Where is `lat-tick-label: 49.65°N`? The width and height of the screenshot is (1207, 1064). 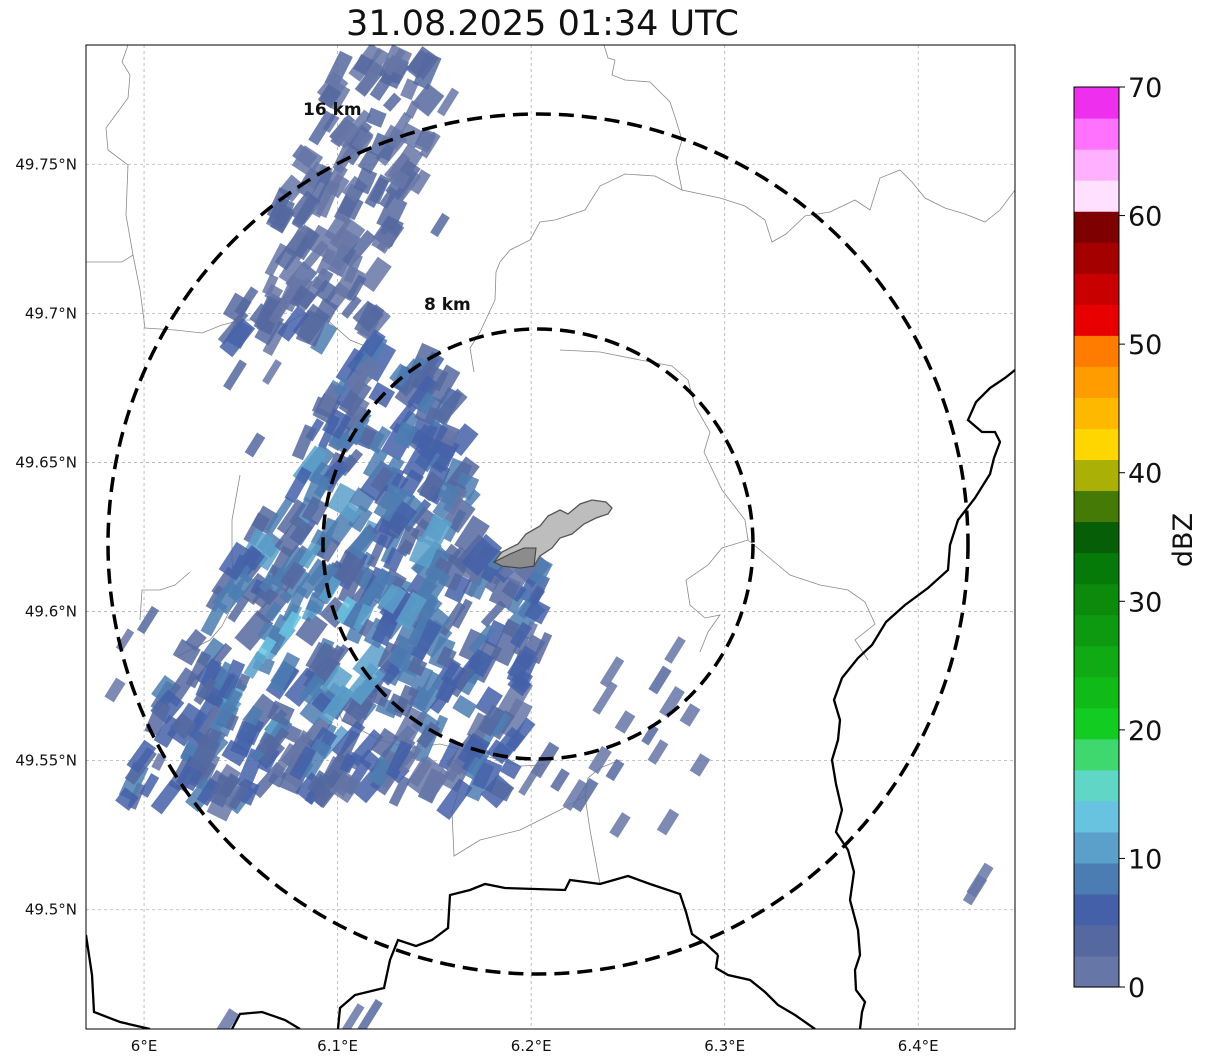
lat-tick-label: 49.65°N is located at coordinates (46, 462).